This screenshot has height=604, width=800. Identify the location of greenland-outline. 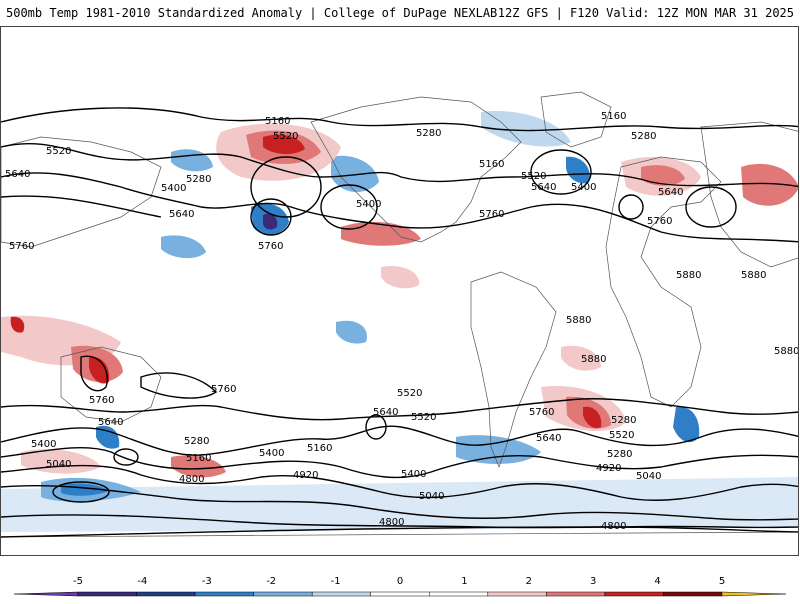
(576, 119).